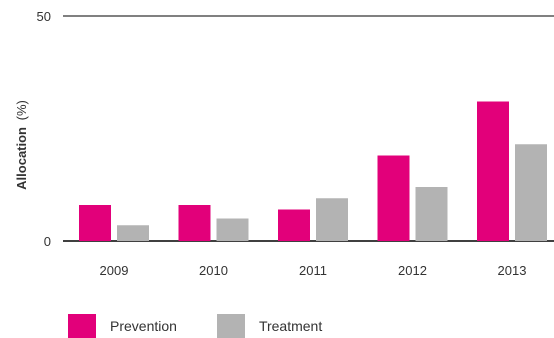 This screenshot has height=338, width=554. What do you see at coordinates (21, 110) in the screenshot?
I see `y-axis-label-unit: (%)` at bounding box center [21, 110].